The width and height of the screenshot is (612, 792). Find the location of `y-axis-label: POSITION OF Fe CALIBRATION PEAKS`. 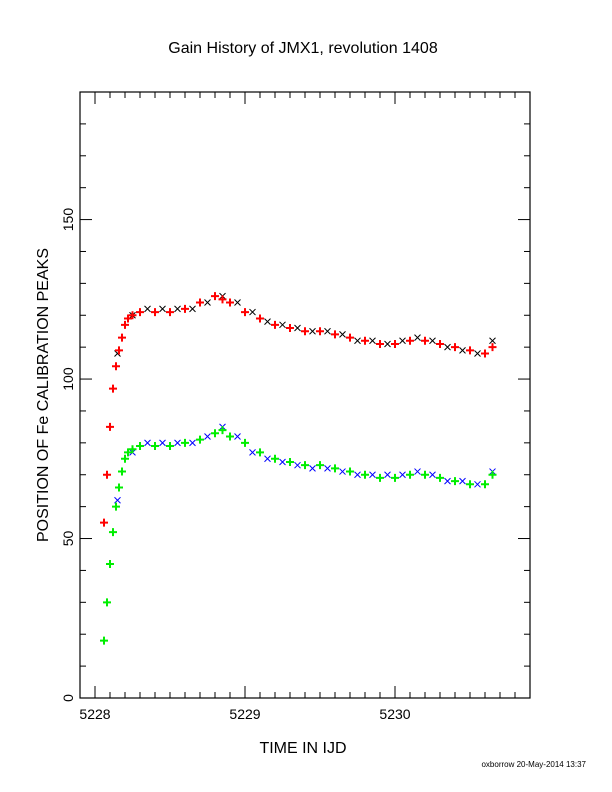

y-axis-label: POSITION OF Fe CALIBRATION PEAKS is located at coordinates (43, 395).